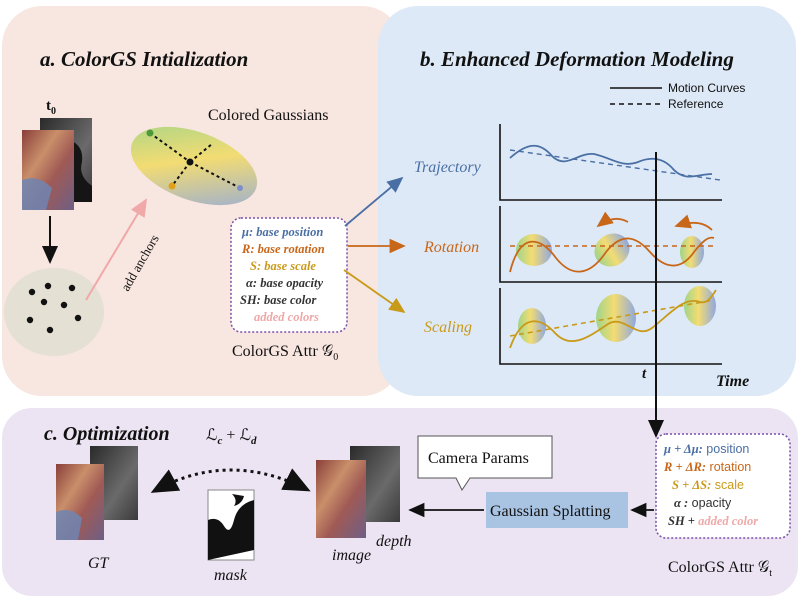 This screenshot has width=800, height=605. I want to click on add-anchors-arrow, so click(116, 249).